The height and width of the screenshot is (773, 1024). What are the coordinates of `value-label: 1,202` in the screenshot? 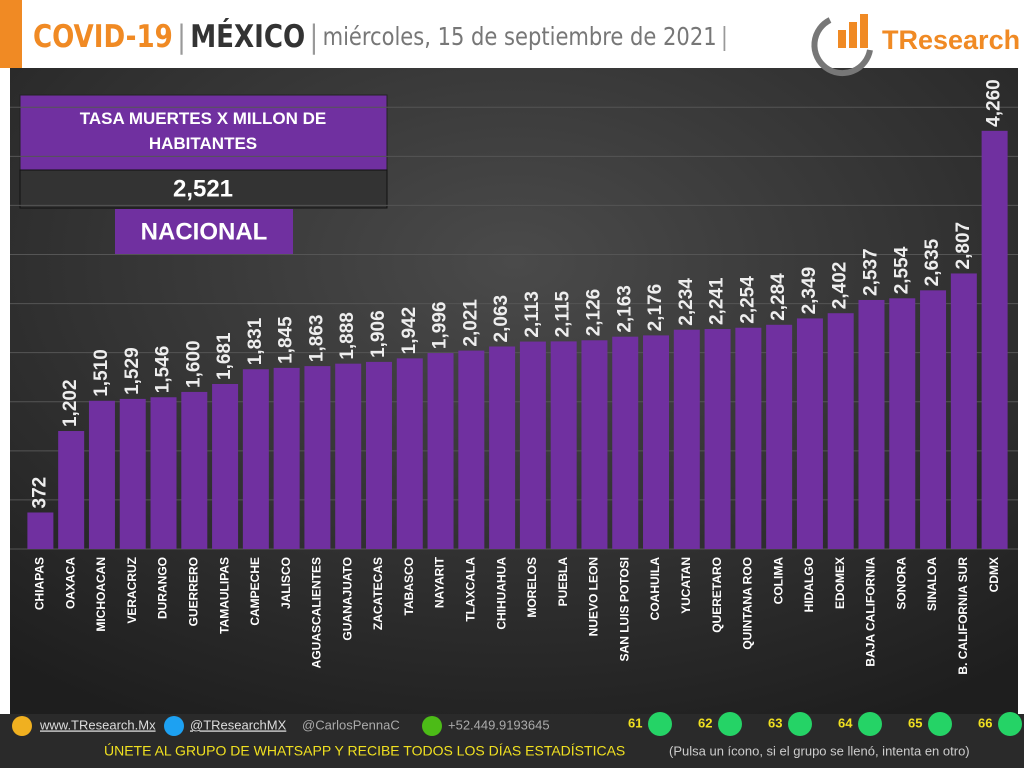 It's located at (70, 403).